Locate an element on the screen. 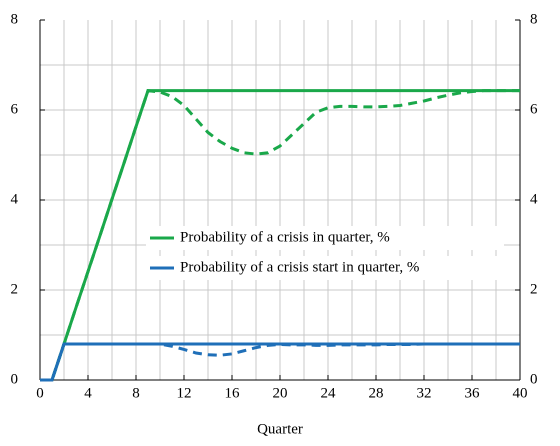 The image size is (560, 446). y-tick-label: 8 is located at coordinates (15, 19).